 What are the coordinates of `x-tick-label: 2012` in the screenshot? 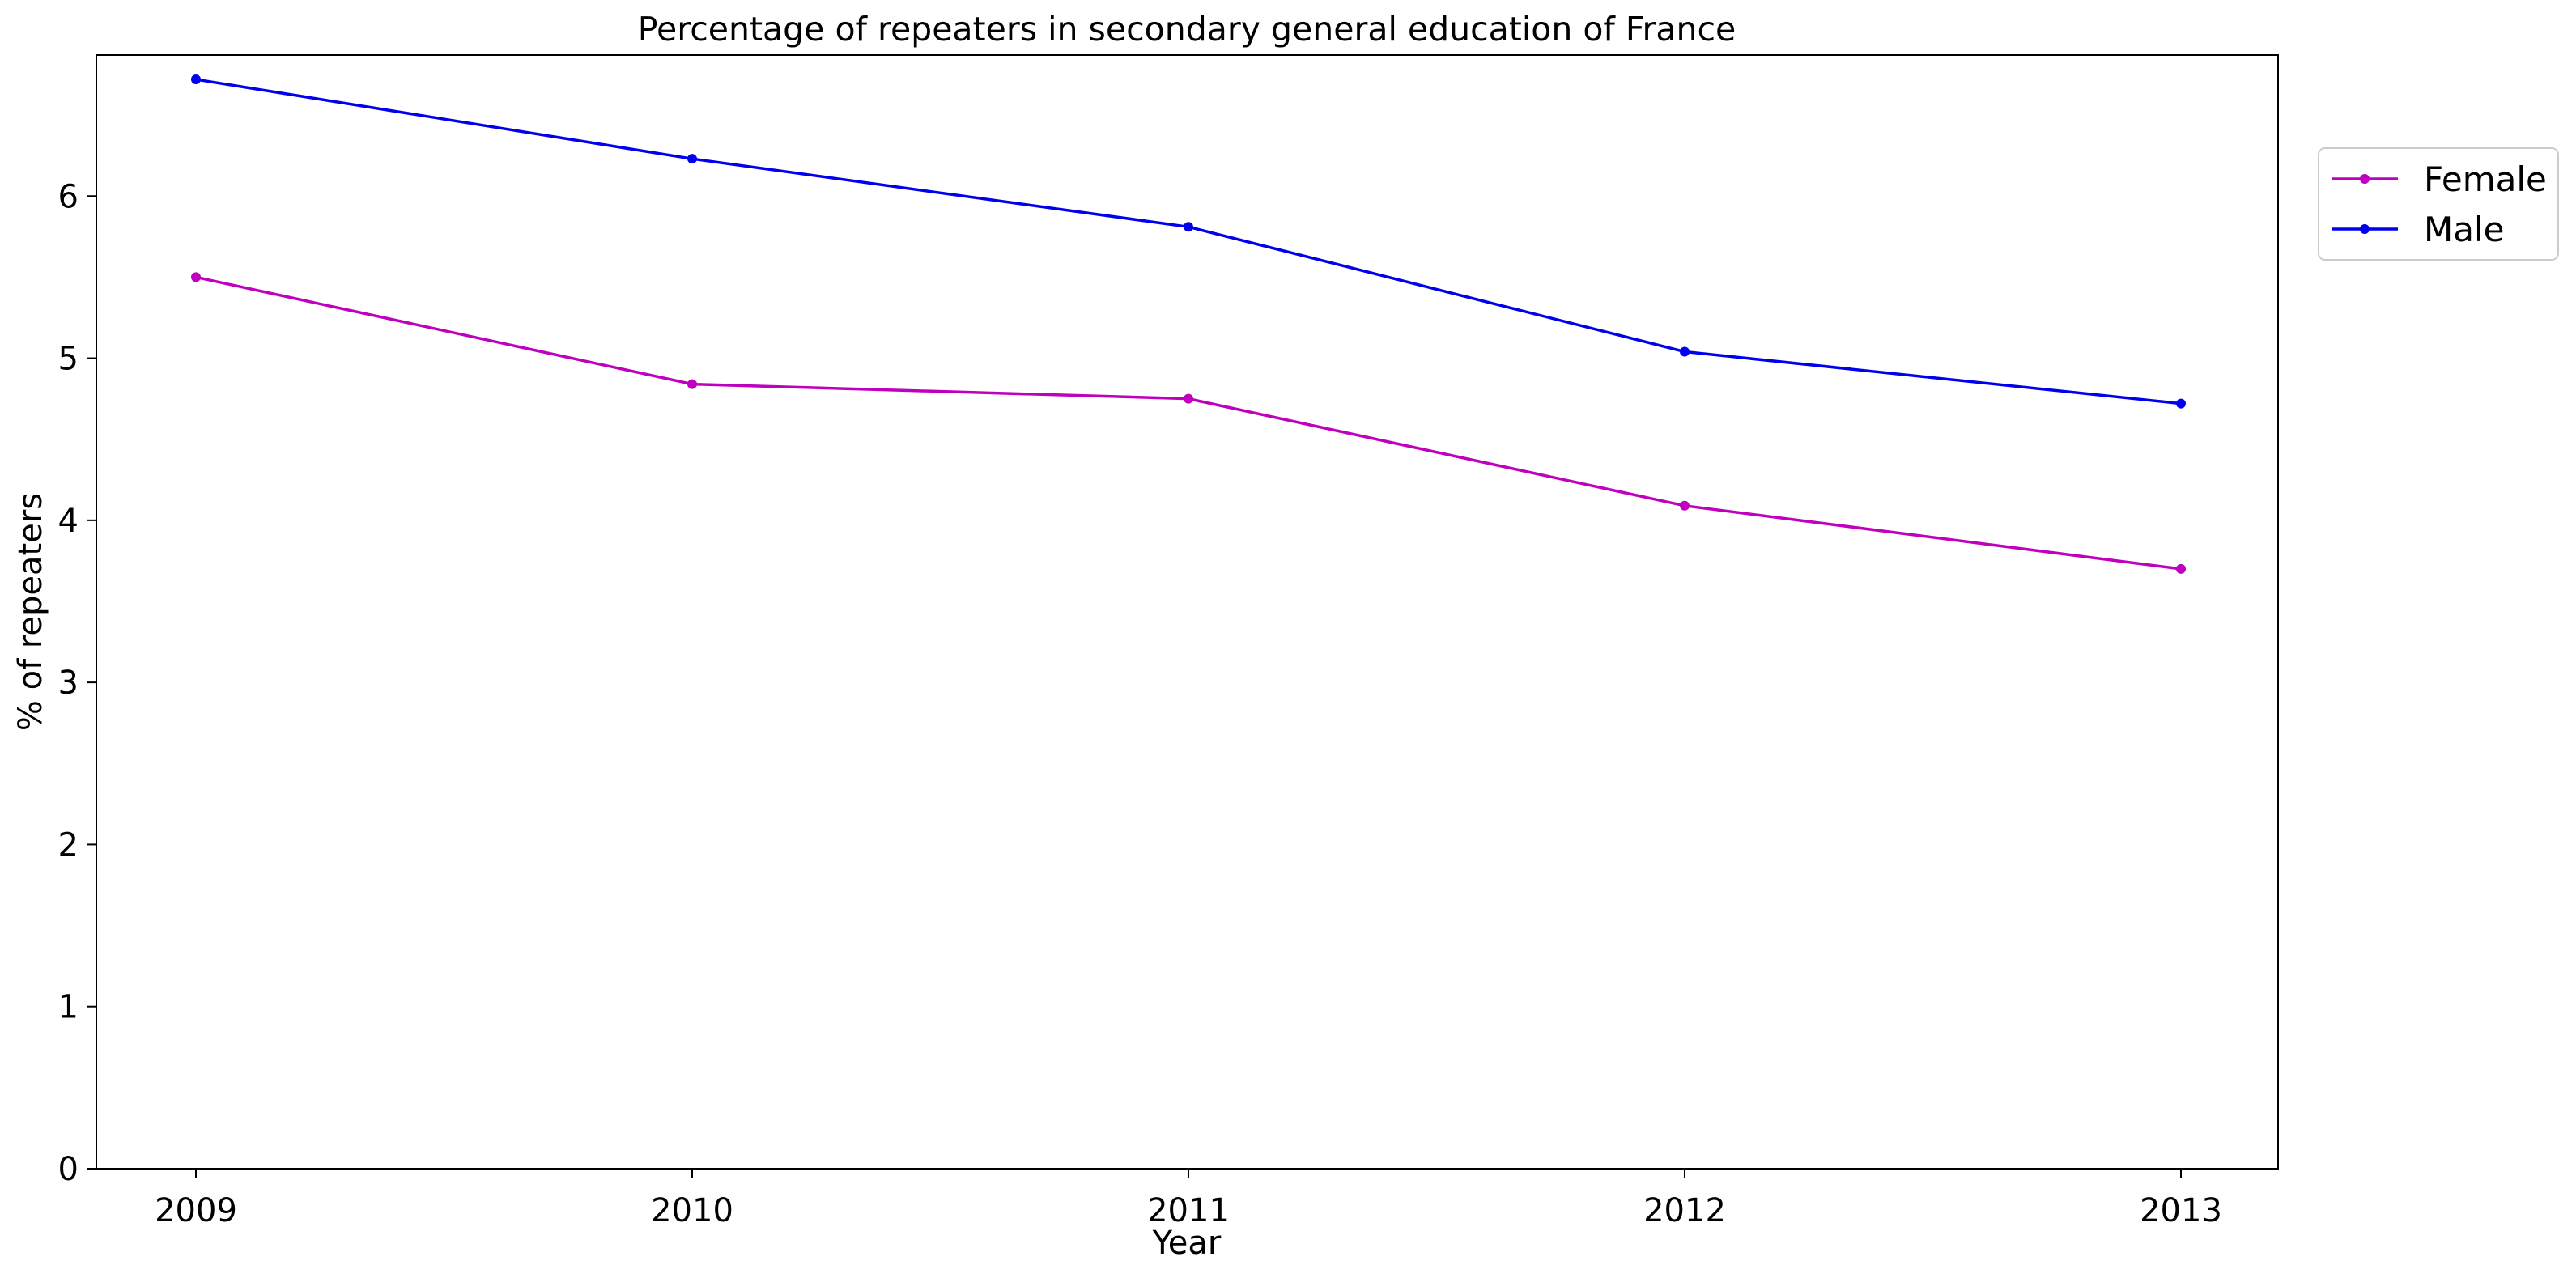 It's located at (1685, 1210).